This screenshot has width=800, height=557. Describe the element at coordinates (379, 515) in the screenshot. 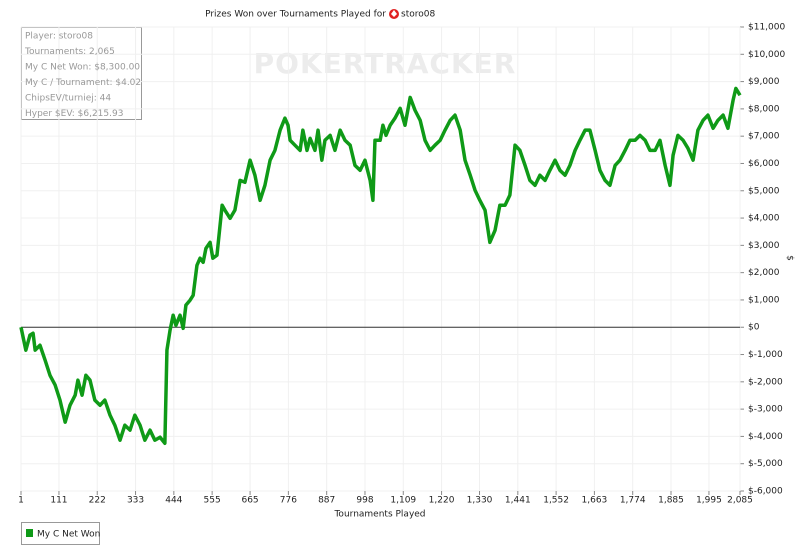

I see `x-axis-label: Tournaments Played` at that location.